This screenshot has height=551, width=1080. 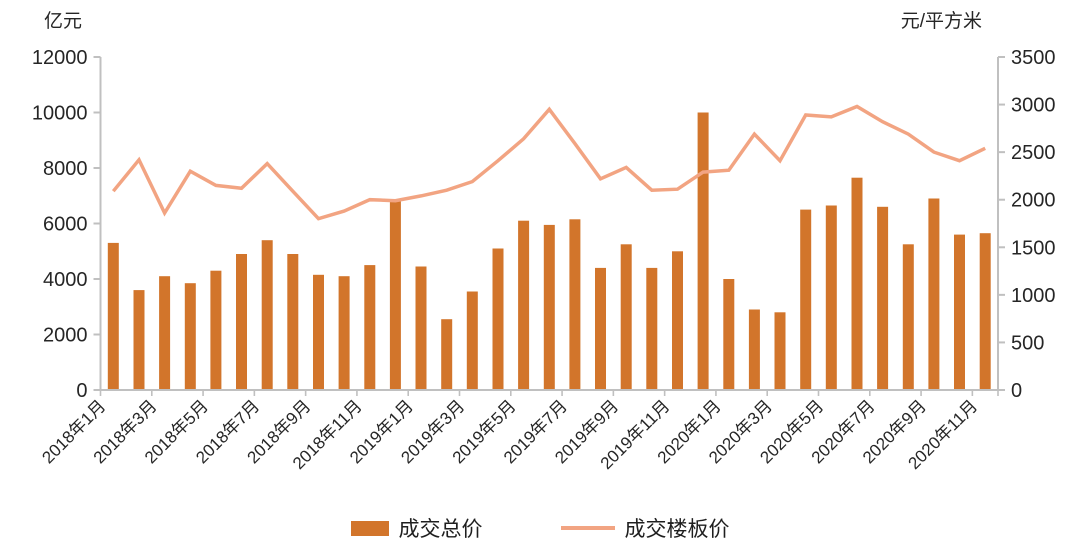 What do you see at coordinates (65, 169) in the screenshot?
I see `left-axis-tick-label: 8000` at bounding box center [65, 169].